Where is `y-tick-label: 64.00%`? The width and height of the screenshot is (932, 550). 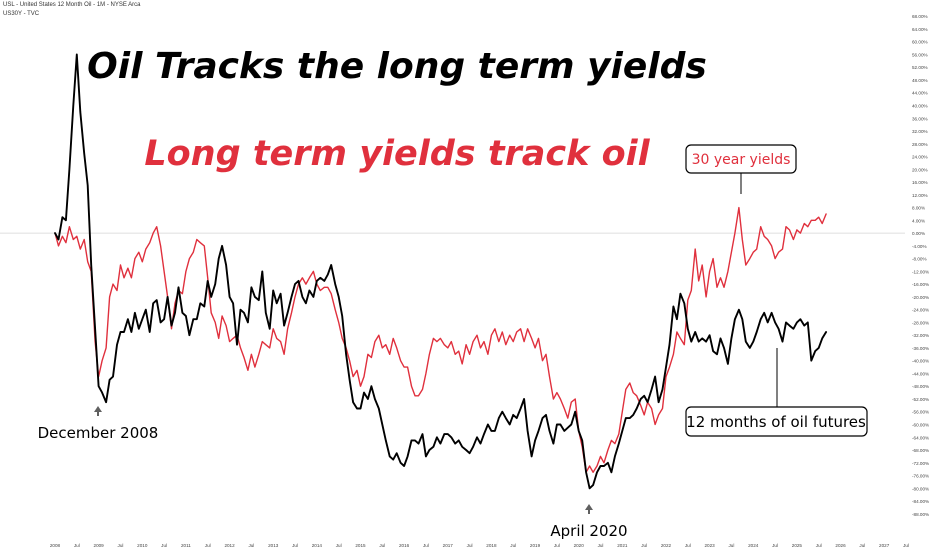
y-tick-label: 64.00% is located at coordinates (920, 29).